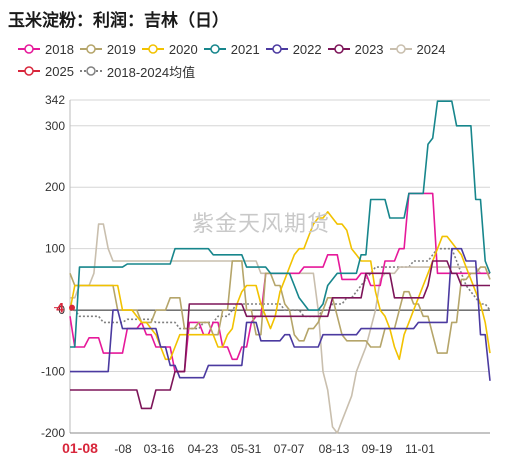  I want to click on legend-label: 2018, so click(59, 49).